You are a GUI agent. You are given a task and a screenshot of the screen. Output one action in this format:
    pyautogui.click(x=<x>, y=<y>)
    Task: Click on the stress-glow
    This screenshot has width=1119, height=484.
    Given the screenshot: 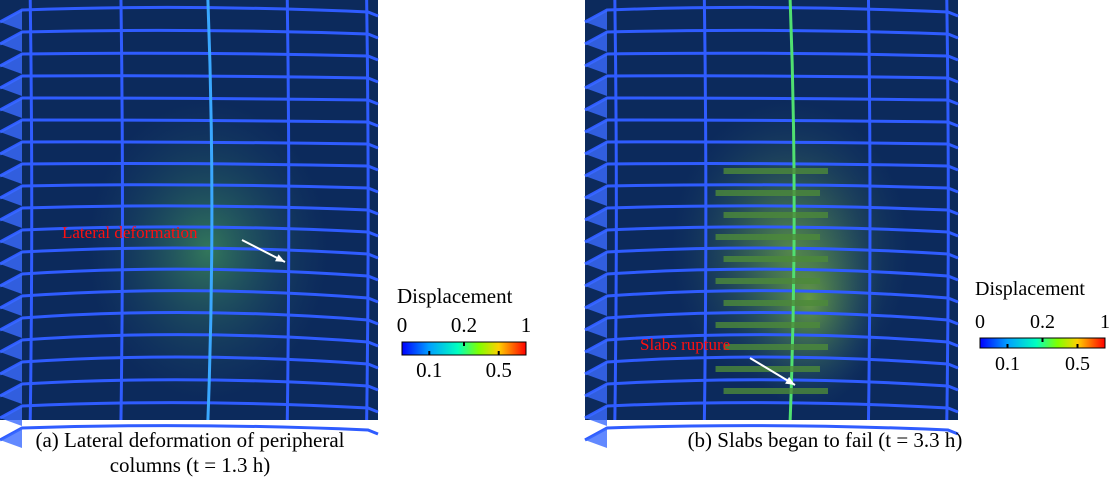 What is the action you would take?
    pyautogui.click(x=207, y=250)
    